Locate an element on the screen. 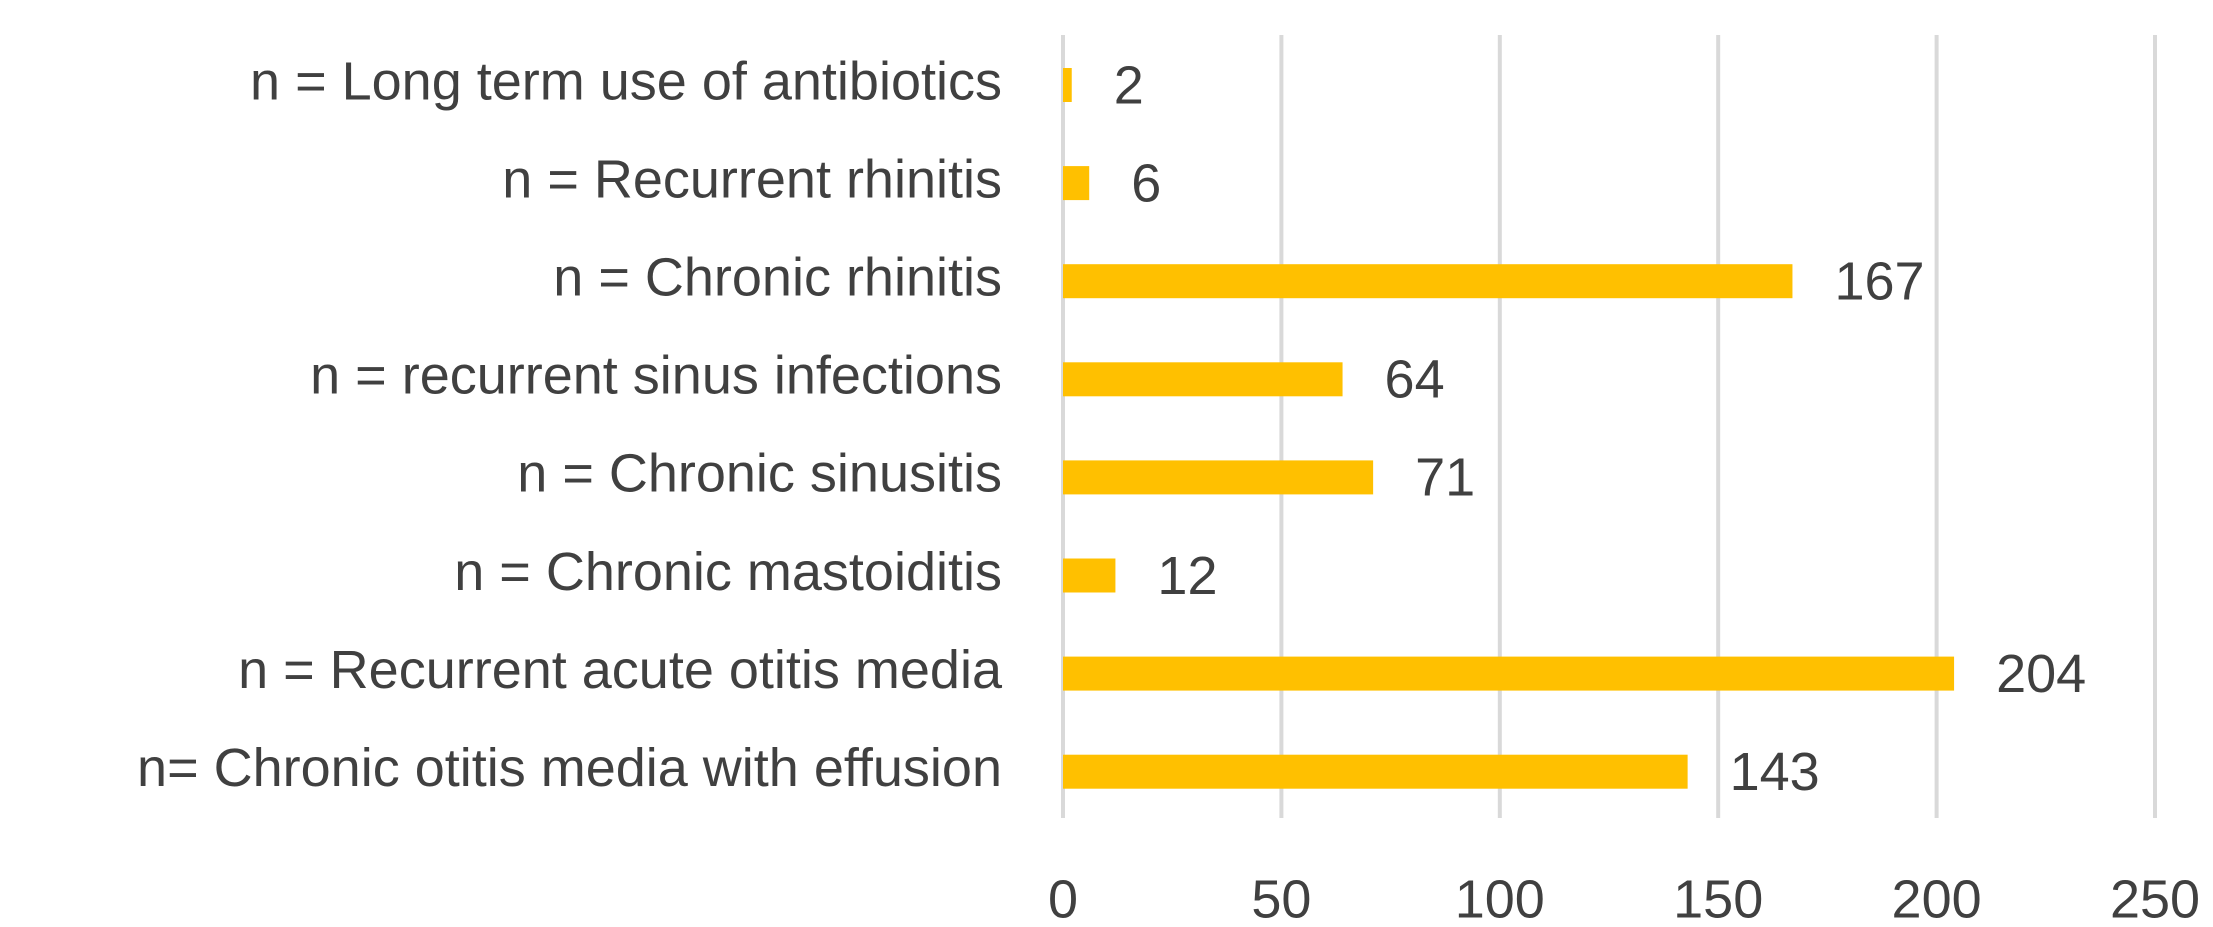  value-label: 64 is located at coordinates (1415, 380).